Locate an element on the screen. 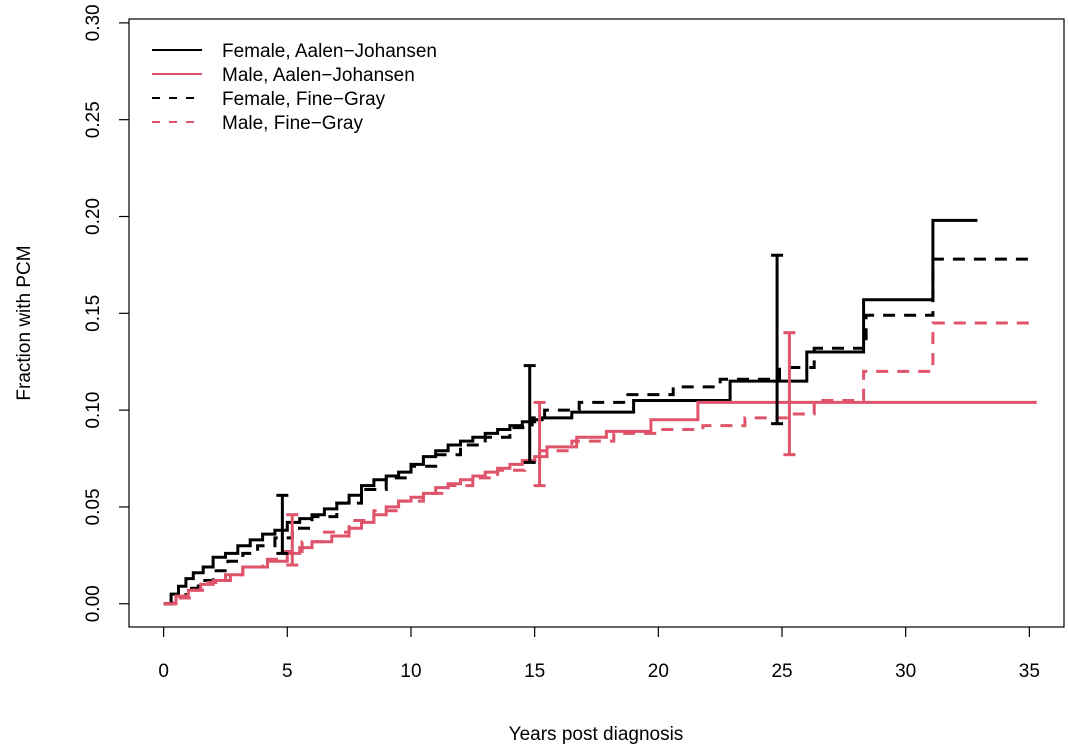 The height and width of the screenshot is (747, 1068). y-tick-label: 0.15 is located at coordinates (93, 313).